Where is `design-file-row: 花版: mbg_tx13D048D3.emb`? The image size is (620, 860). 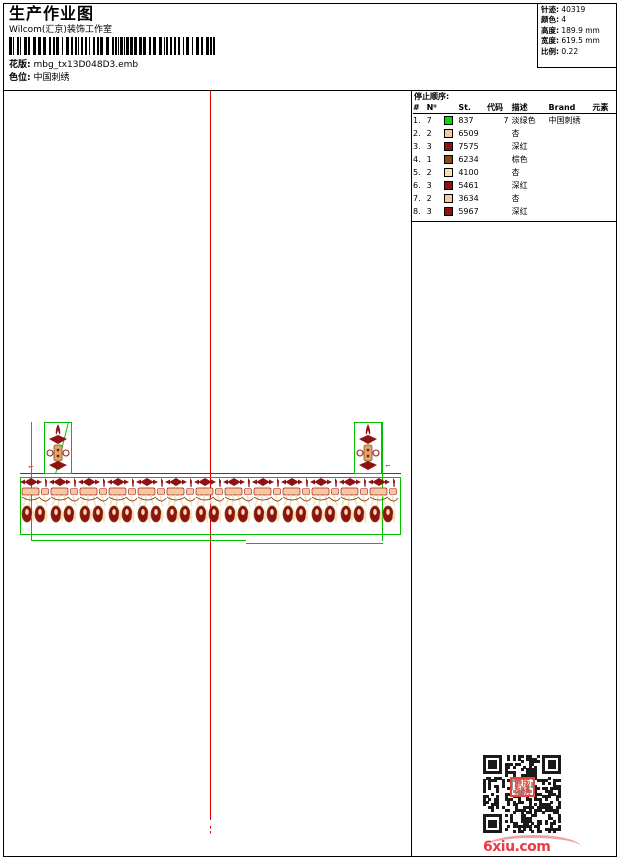 design-file-row: 花版: mbg_tx13D048D3.emb is located at coordinates (73, 65).